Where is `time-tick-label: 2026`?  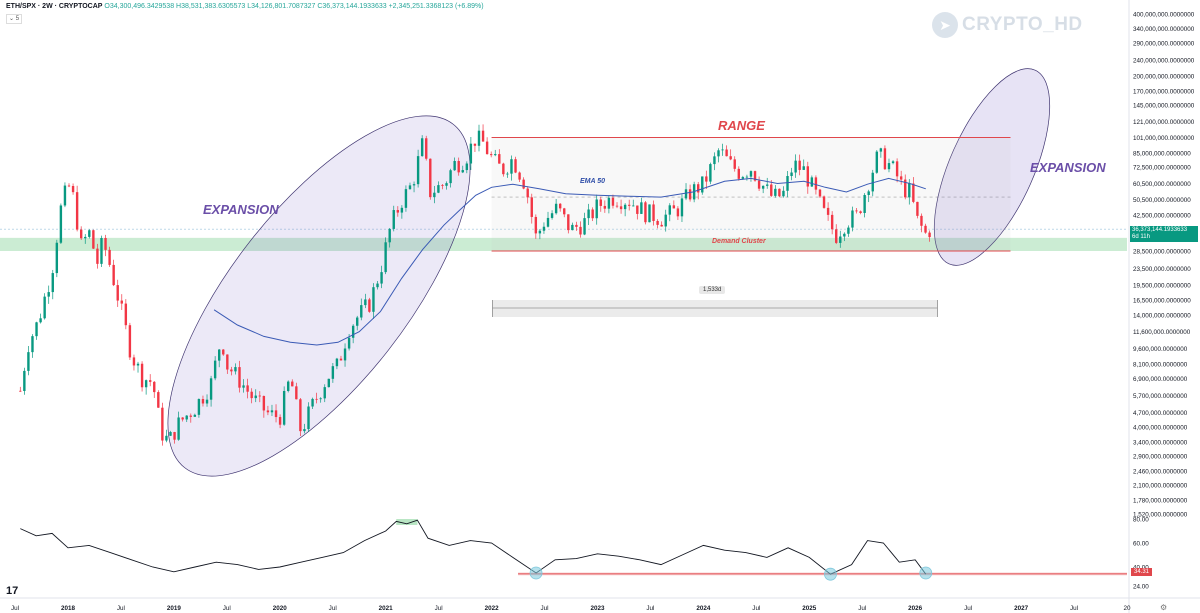
time-tick-label: 2026 is located at coordinates (915, 608).